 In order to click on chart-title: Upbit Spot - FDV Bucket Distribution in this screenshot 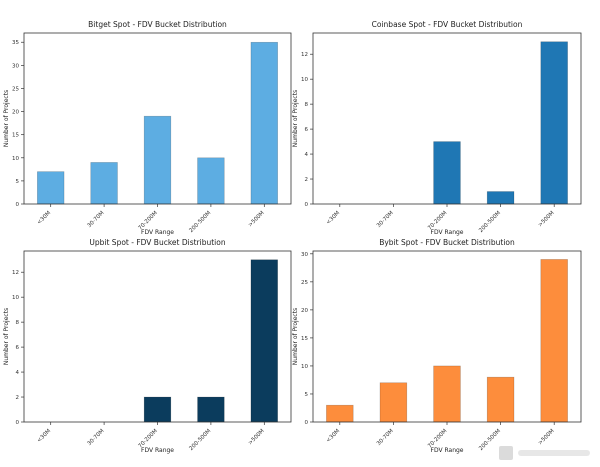, I will do `click(157, 242)`.